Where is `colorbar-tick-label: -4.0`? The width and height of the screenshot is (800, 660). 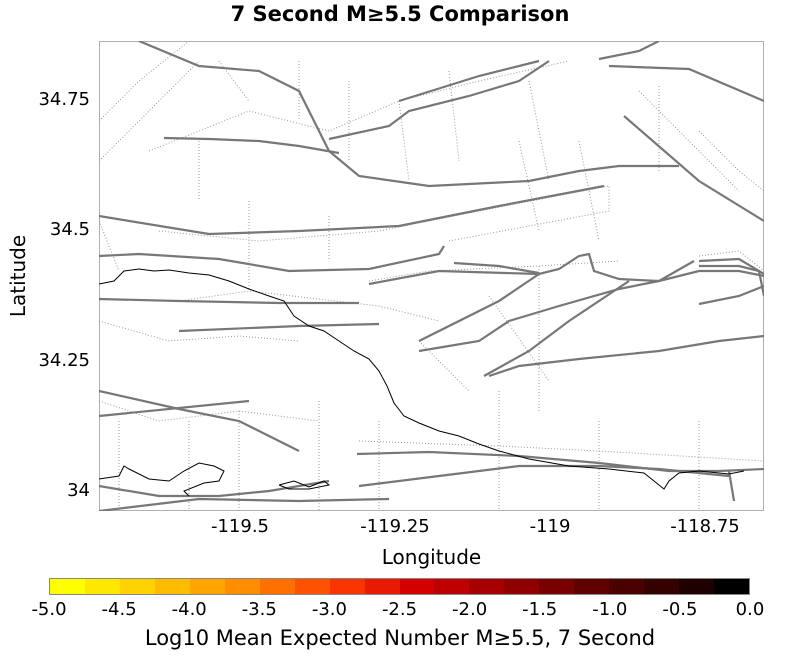
colorbar-tick-label: -4.0 is located at coordinates (189, 609).